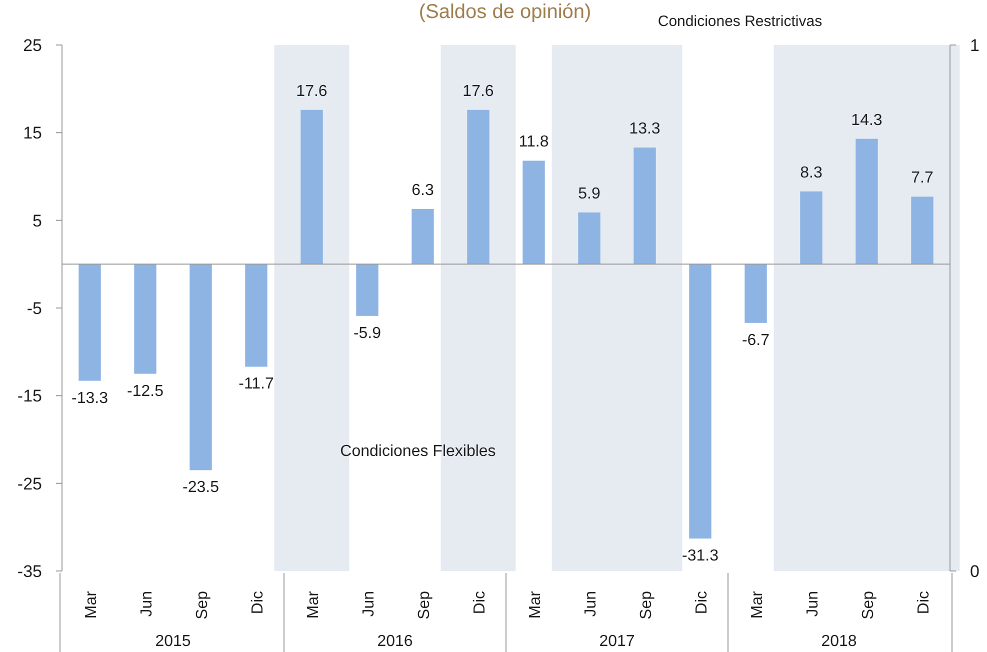 The image size is (987, 652). Describe the element at coordinates (29, 484) in the screenshot. I see `y-tick-label: -25` at that location.